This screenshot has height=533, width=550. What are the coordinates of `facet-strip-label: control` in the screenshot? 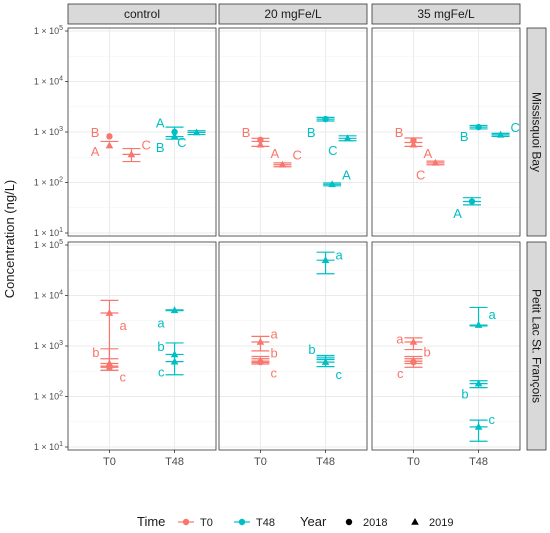 It's located at (142, 14).